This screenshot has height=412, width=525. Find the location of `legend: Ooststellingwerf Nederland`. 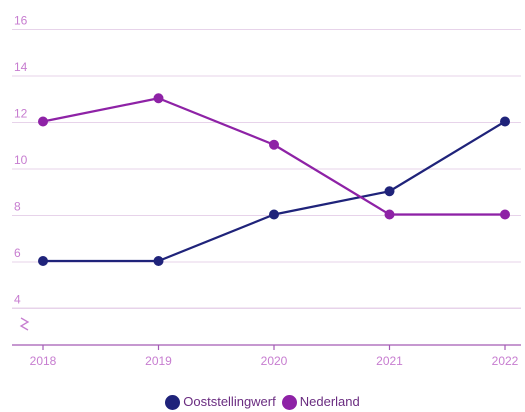

legend: Ooststellingwerf Nederland is located at coordinates (262, 402).